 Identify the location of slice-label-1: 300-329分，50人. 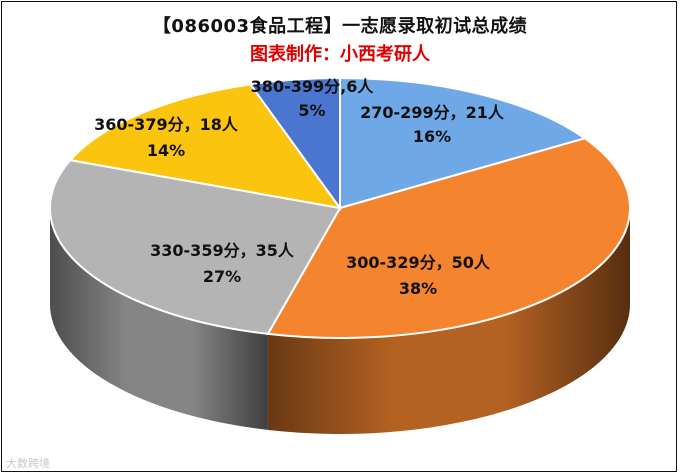
(418, 262).